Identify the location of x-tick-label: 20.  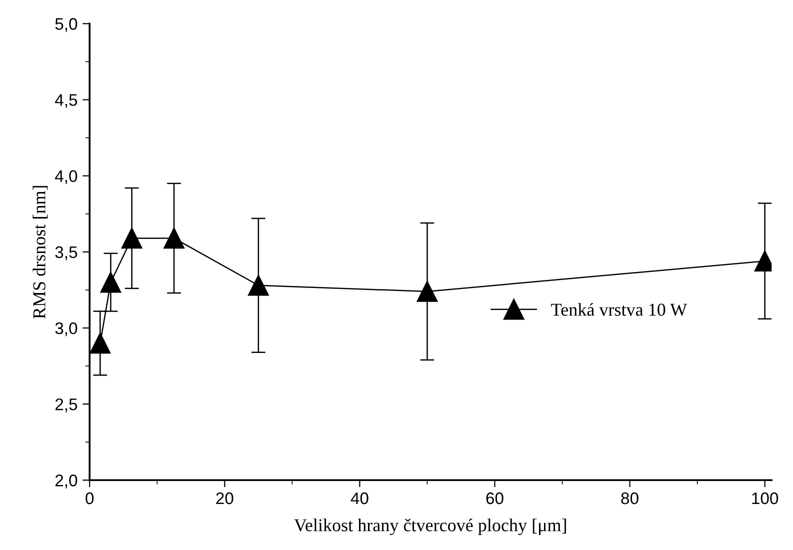
(225, 498).